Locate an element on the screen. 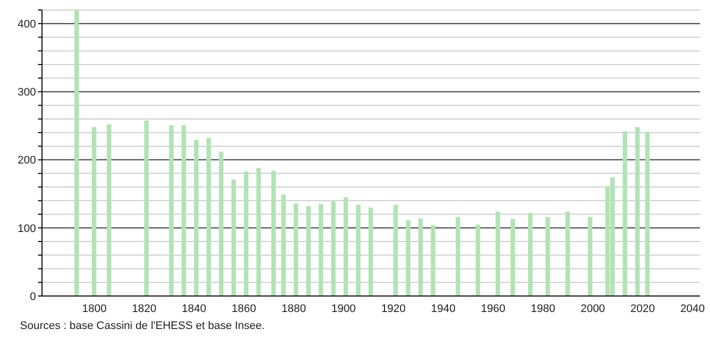 The image size is (710, 340). y-tick-label: 0 is located at coordinates (33, 296).